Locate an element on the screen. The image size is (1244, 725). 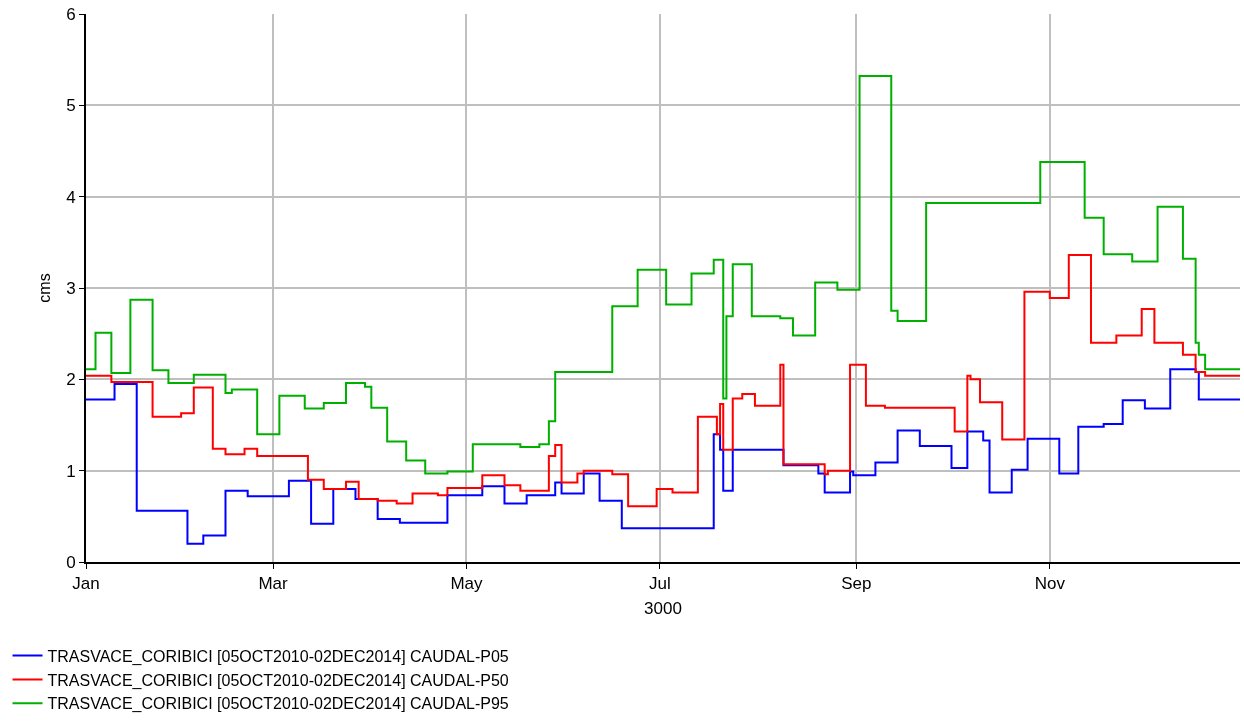
y-tick-label: 0 is located at coordinates (71, 562).